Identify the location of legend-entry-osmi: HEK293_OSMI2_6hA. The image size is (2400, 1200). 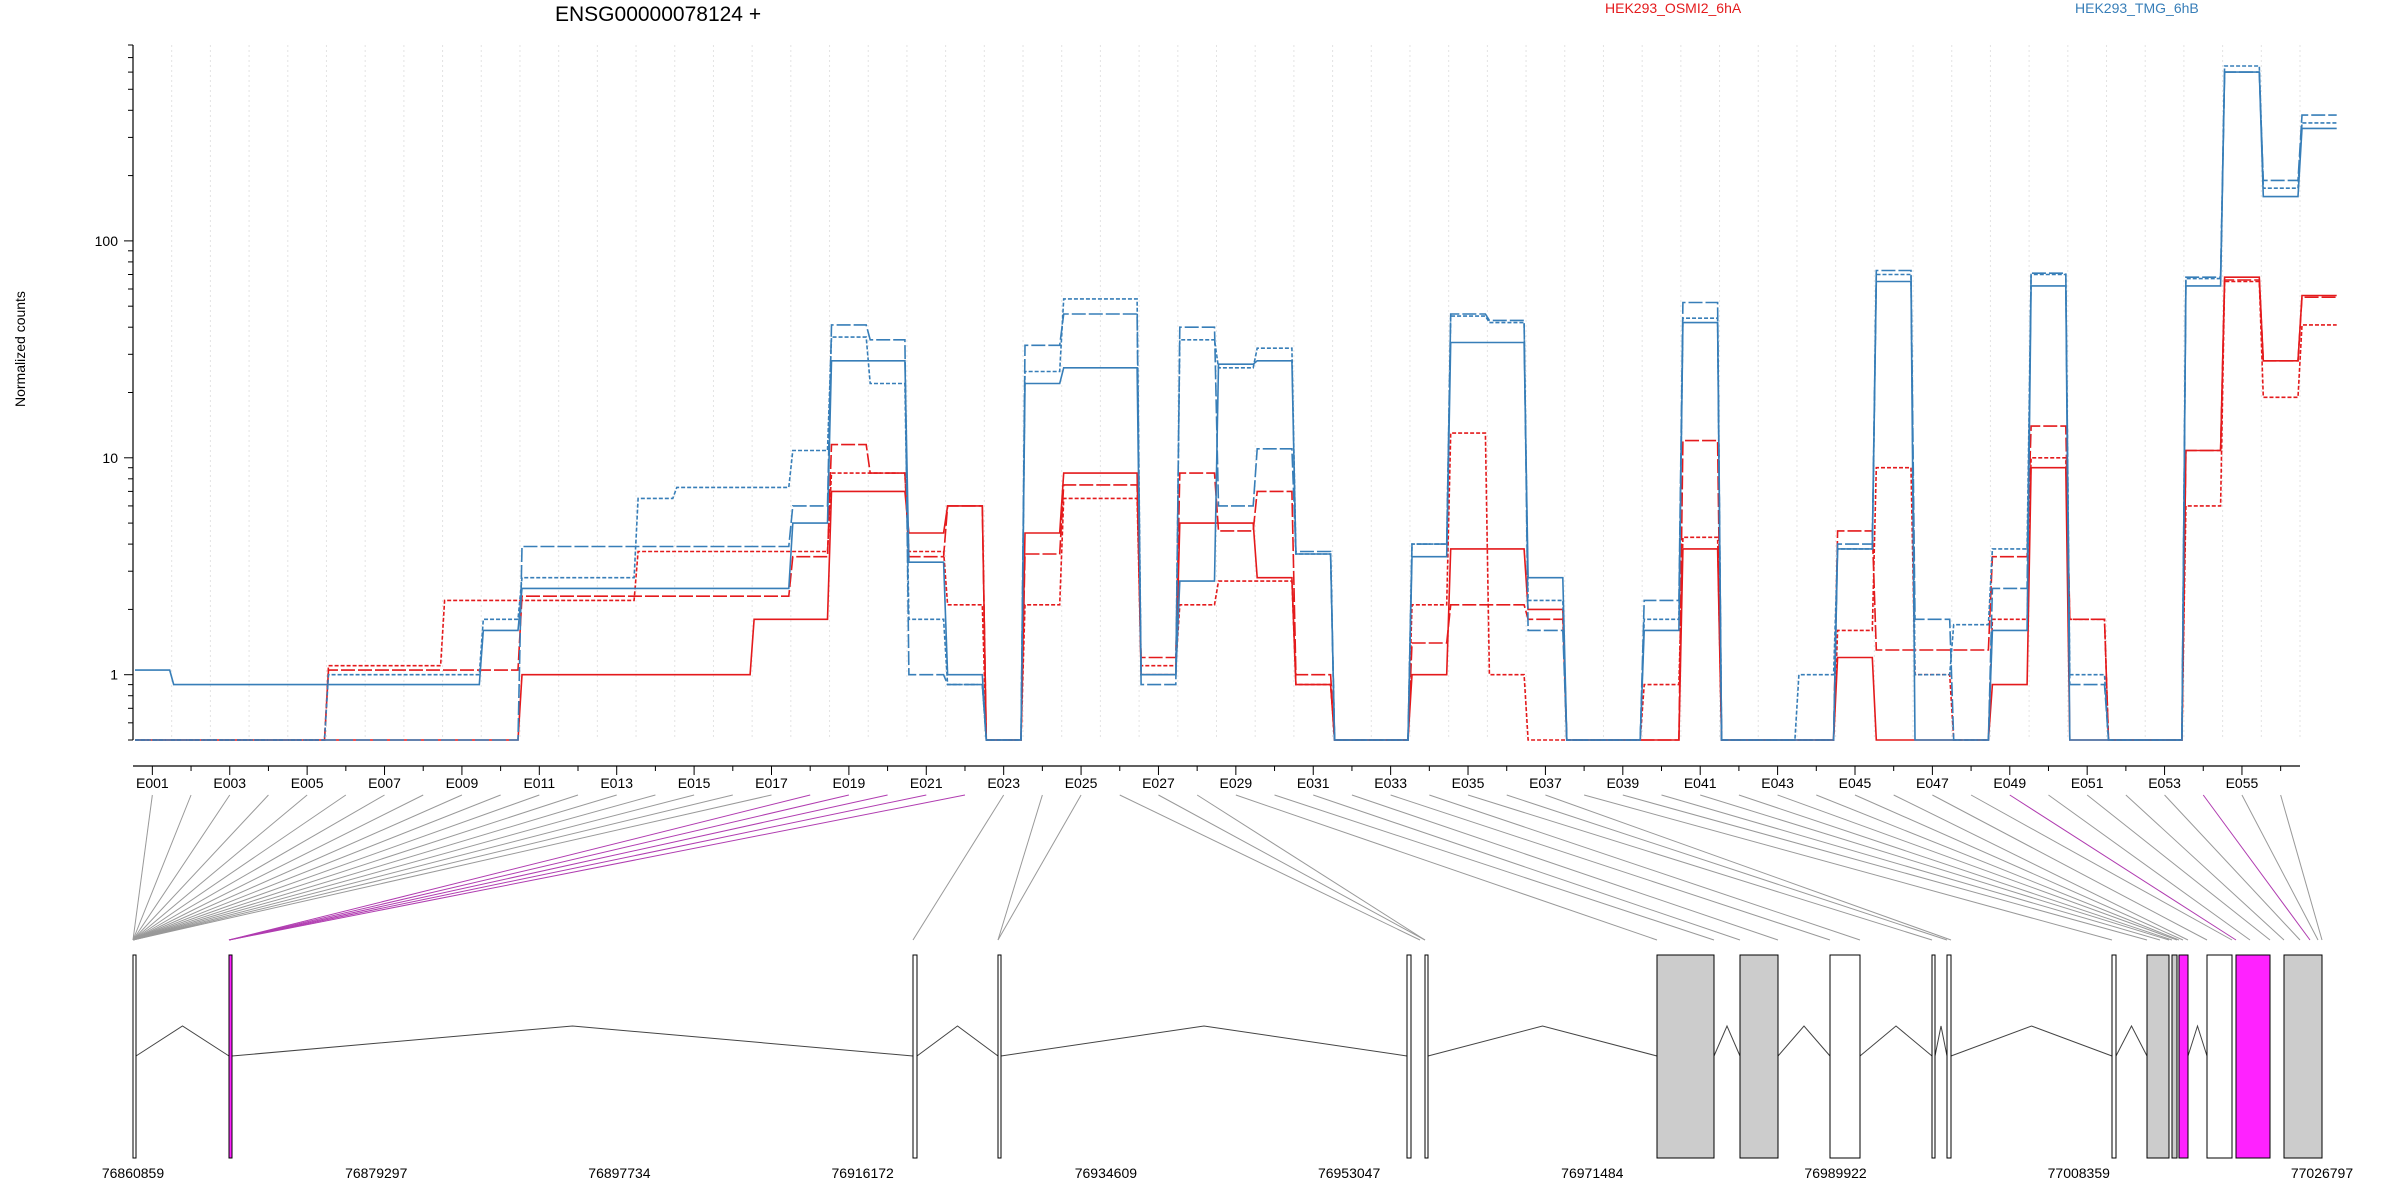
(1673, 8).